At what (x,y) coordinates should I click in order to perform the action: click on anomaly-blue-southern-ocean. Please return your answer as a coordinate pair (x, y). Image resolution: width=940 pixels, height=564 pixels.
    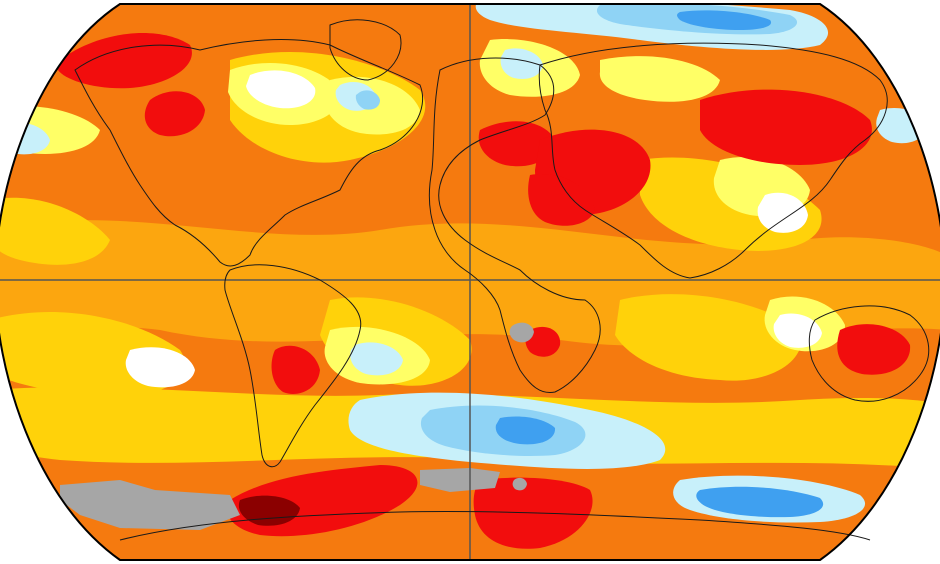
    Looking at the image, I should click on (525, 430).